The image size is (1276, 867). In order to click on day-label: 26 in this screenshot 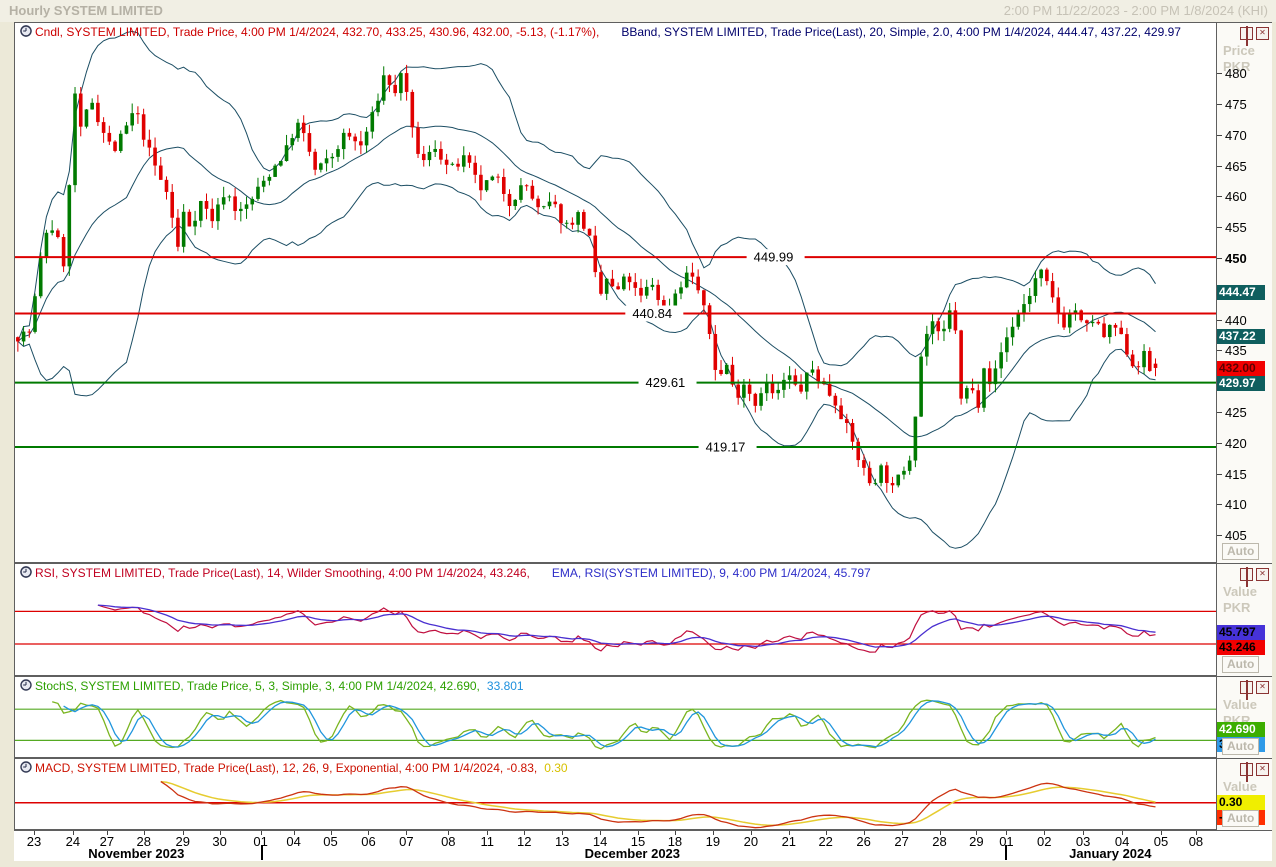, I will do `click(863, 841)`.